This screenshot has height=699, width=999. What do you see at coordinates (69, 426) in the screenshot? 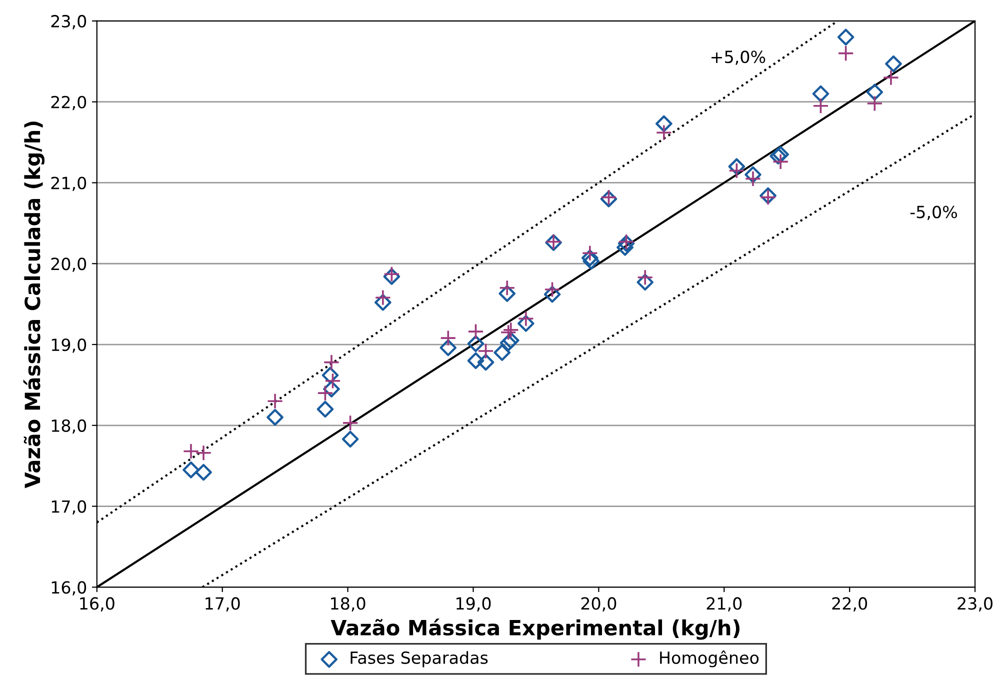
I see `y-tick-label: 18,0` at bounding box center [69, 426].